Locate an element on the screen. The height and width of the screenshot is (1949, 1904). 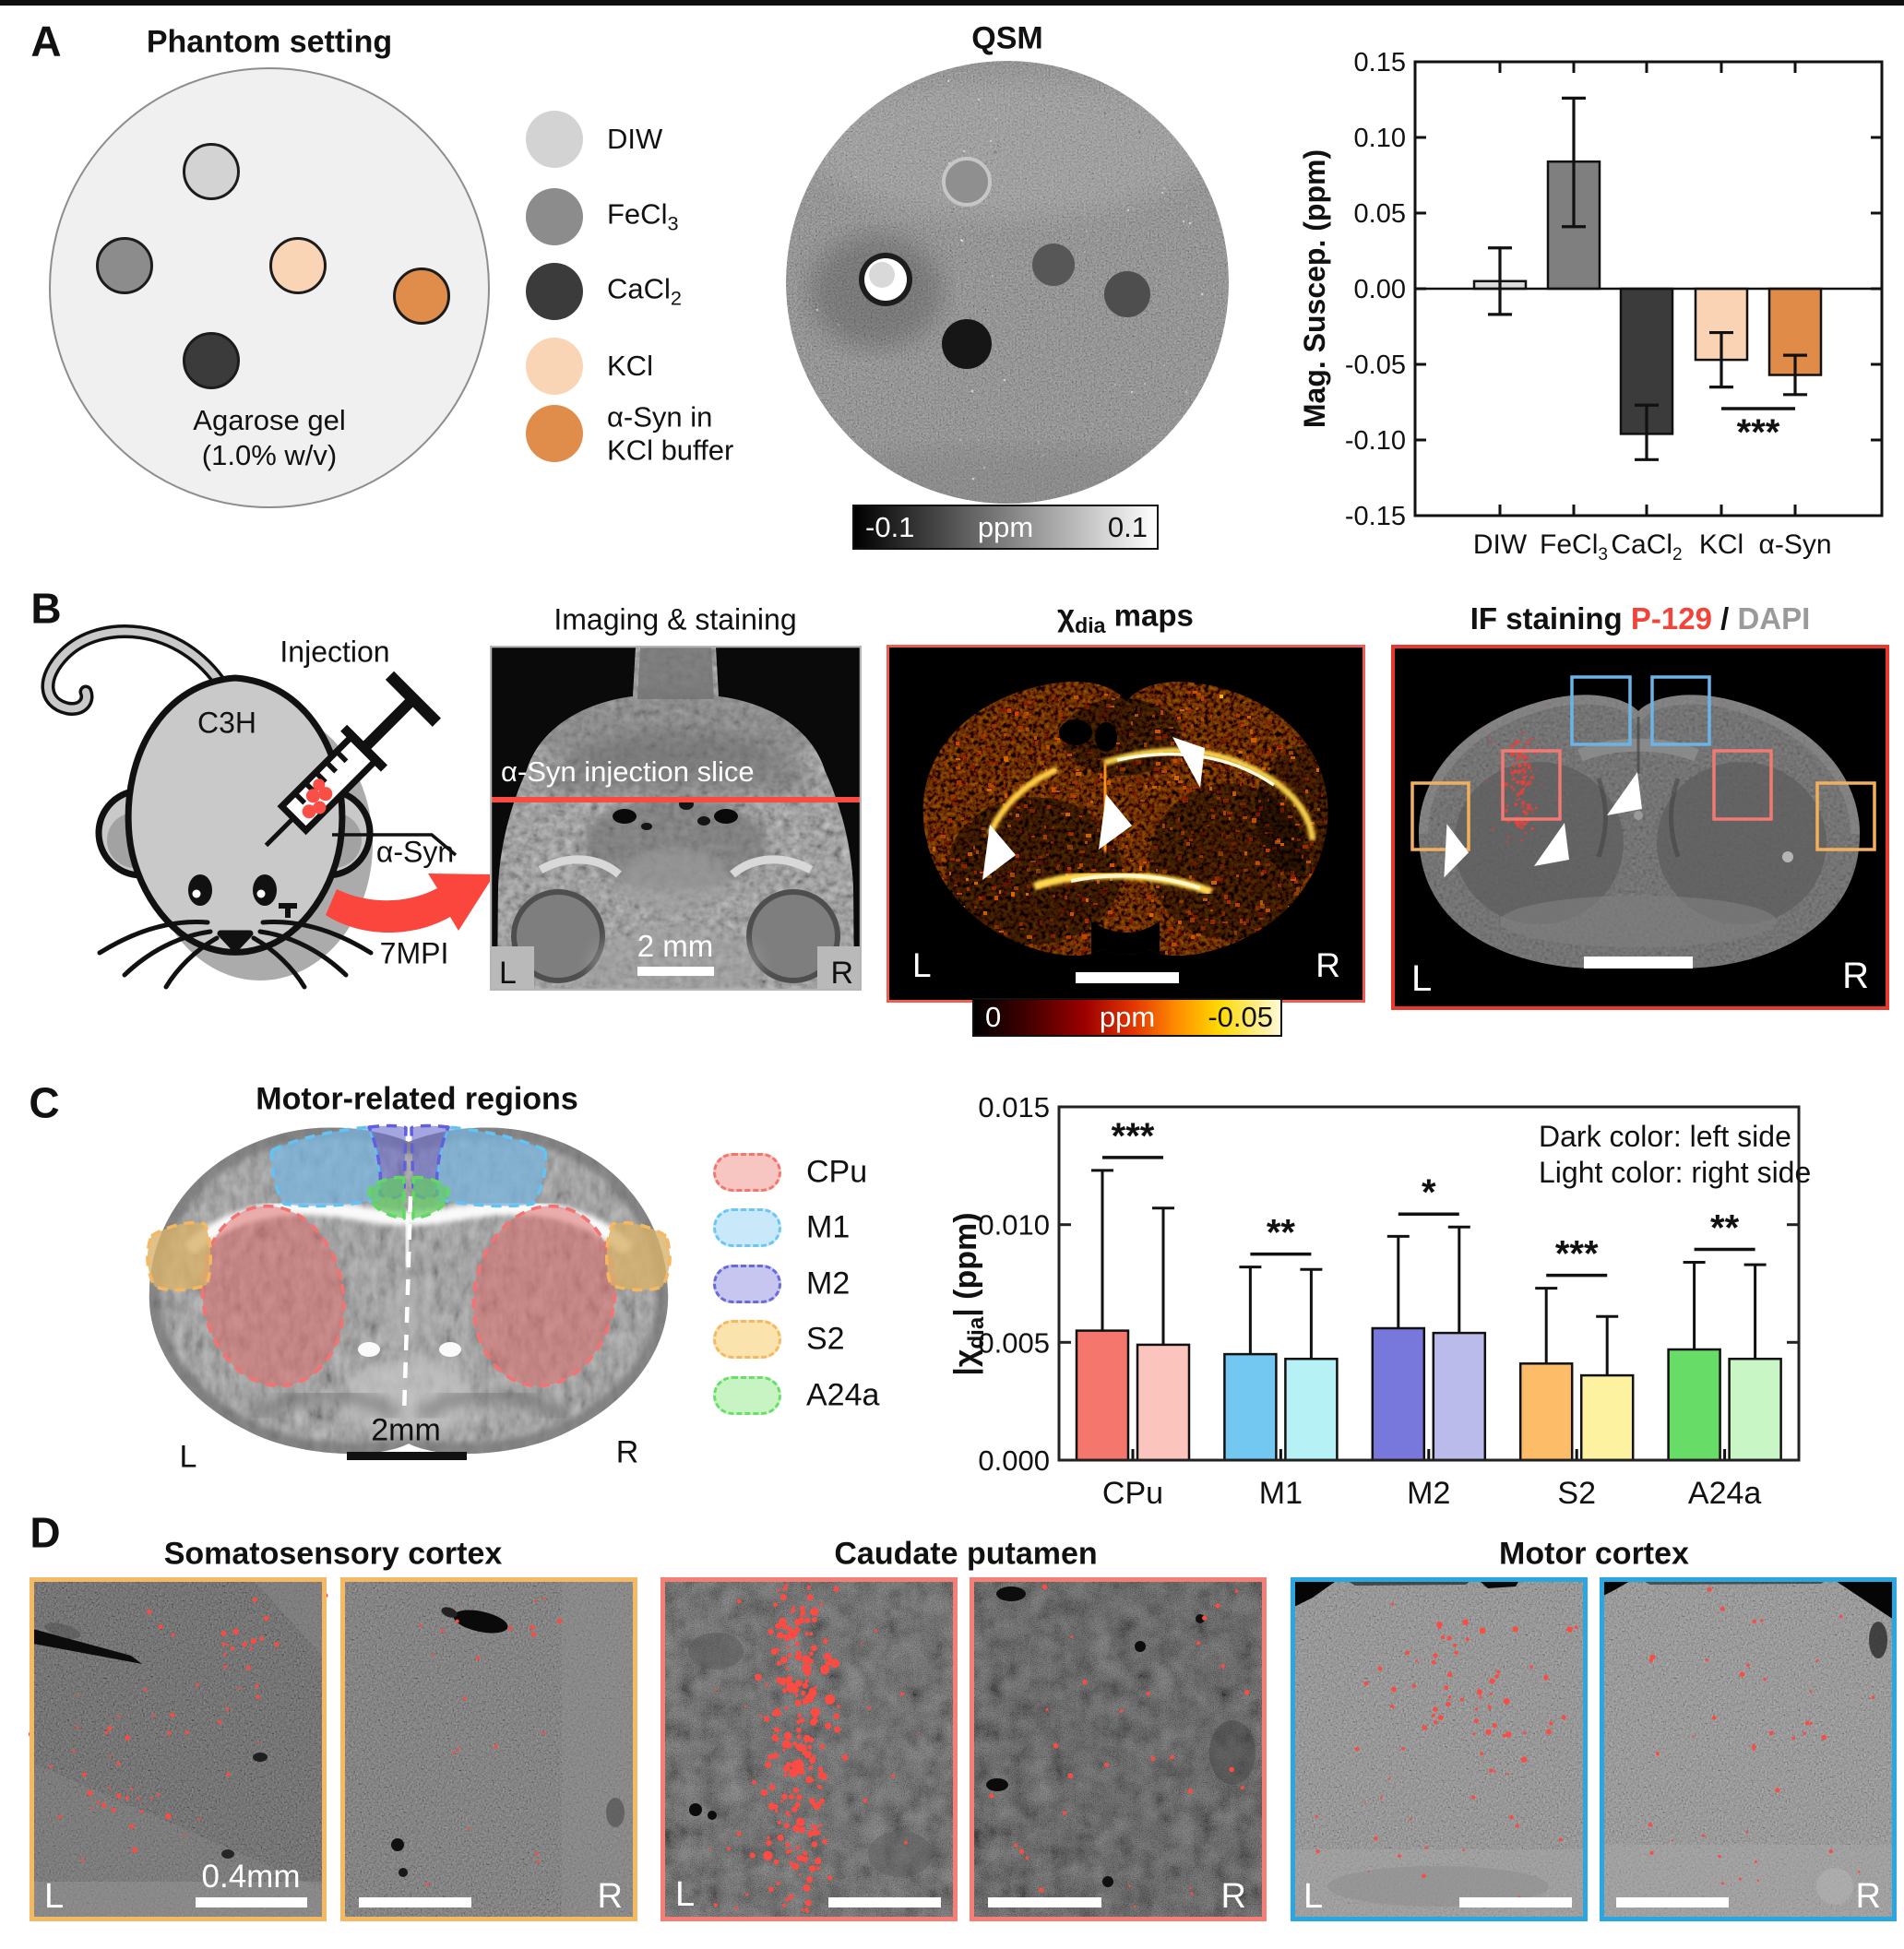
svg-text: α-Syn is located at coordinates (1794, 544).